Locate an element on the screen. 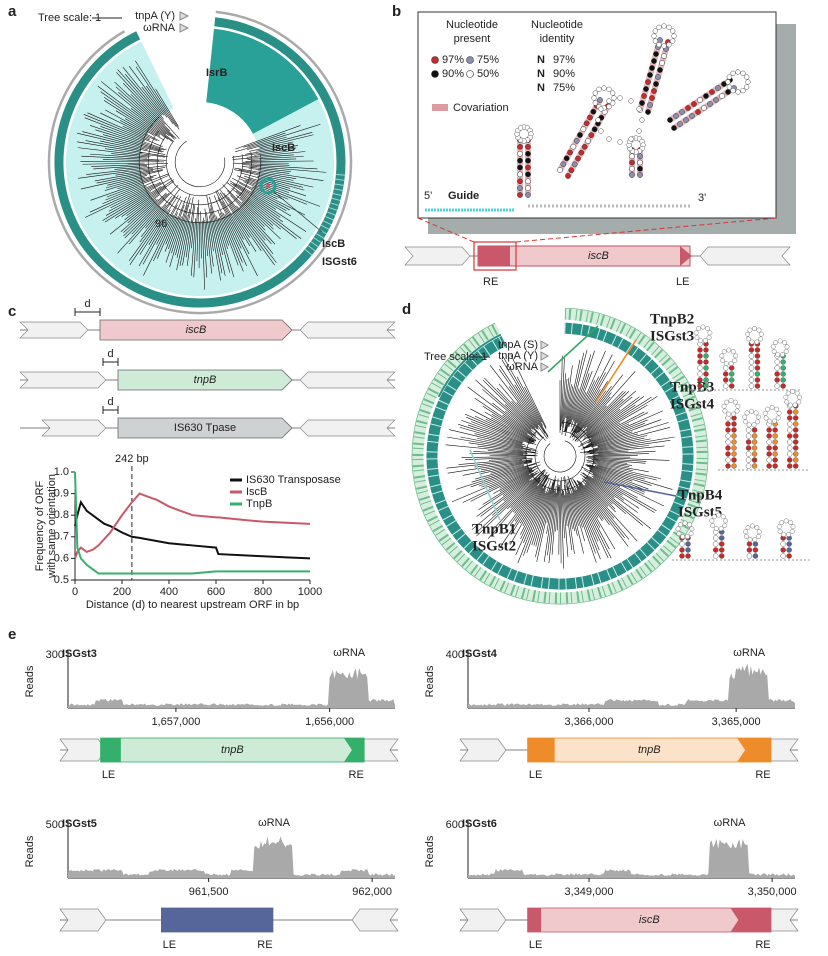 The image size is (828, 956). y-tick-label: 0.8 is located at coordinates (61, 515).